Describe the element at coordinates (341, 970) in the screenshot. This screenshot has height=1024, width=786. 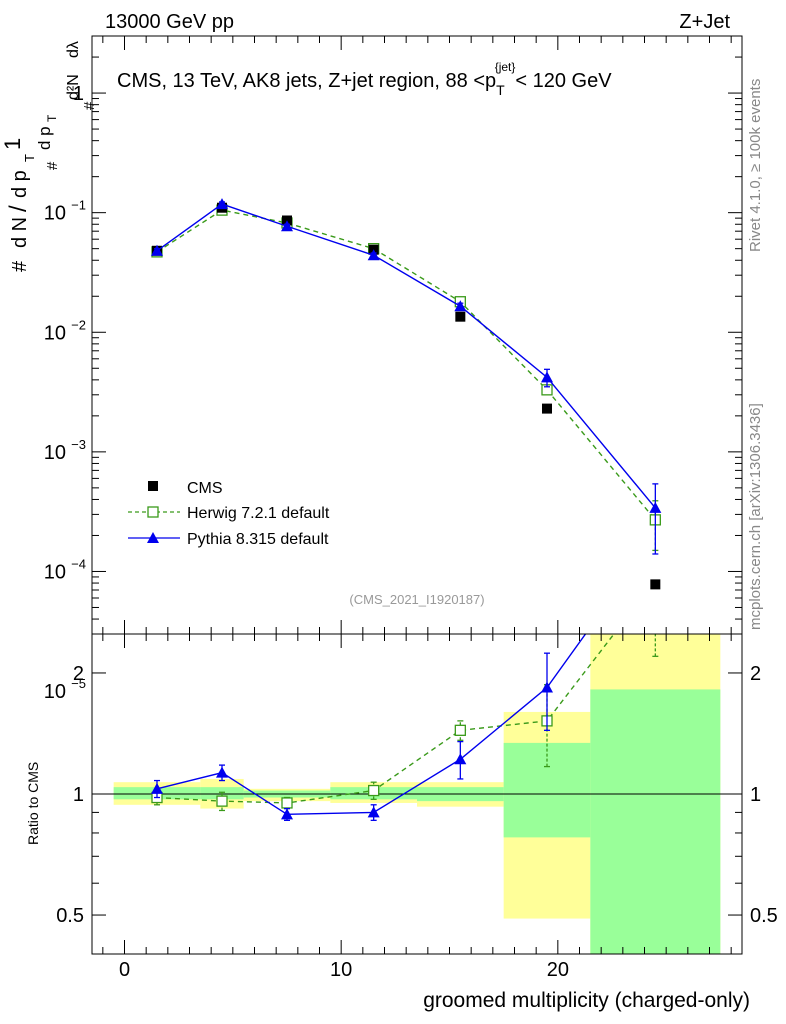
I see `x-tick-label: 10` at that location.